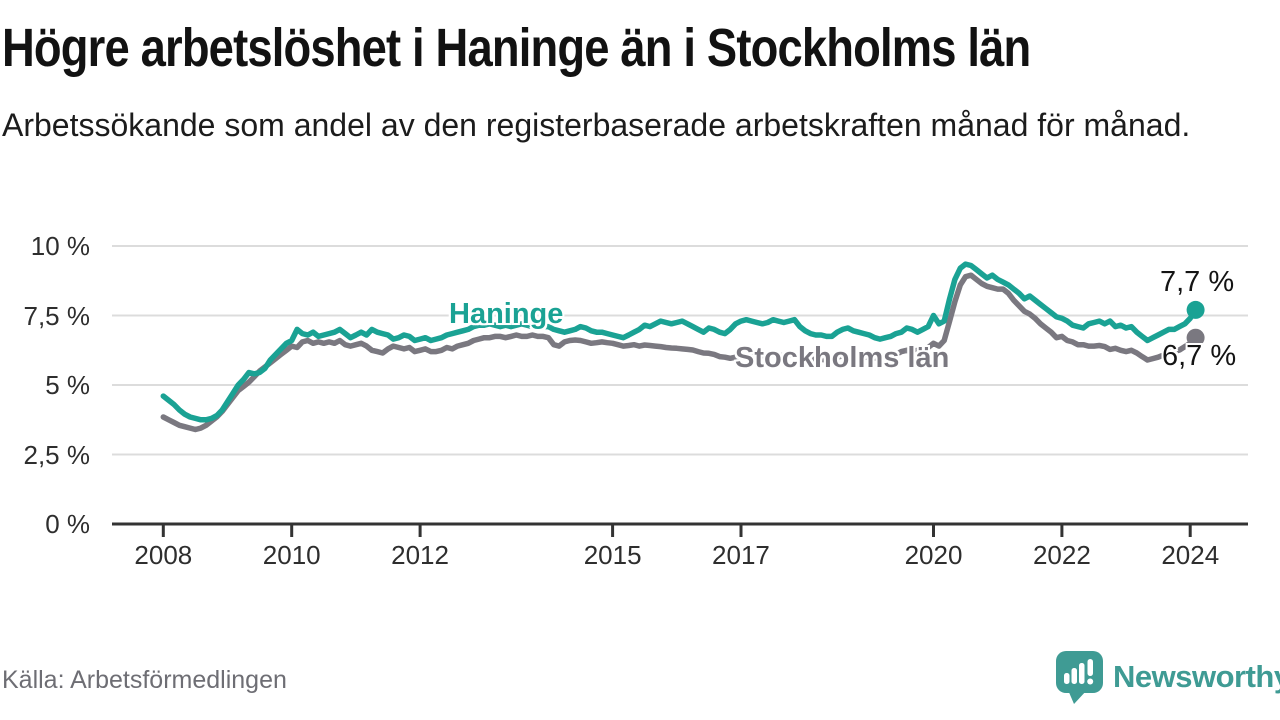 The width and height of the screenshot is (1280, 720). I want to click on x-axis-label: 2017, so click(741, 555).